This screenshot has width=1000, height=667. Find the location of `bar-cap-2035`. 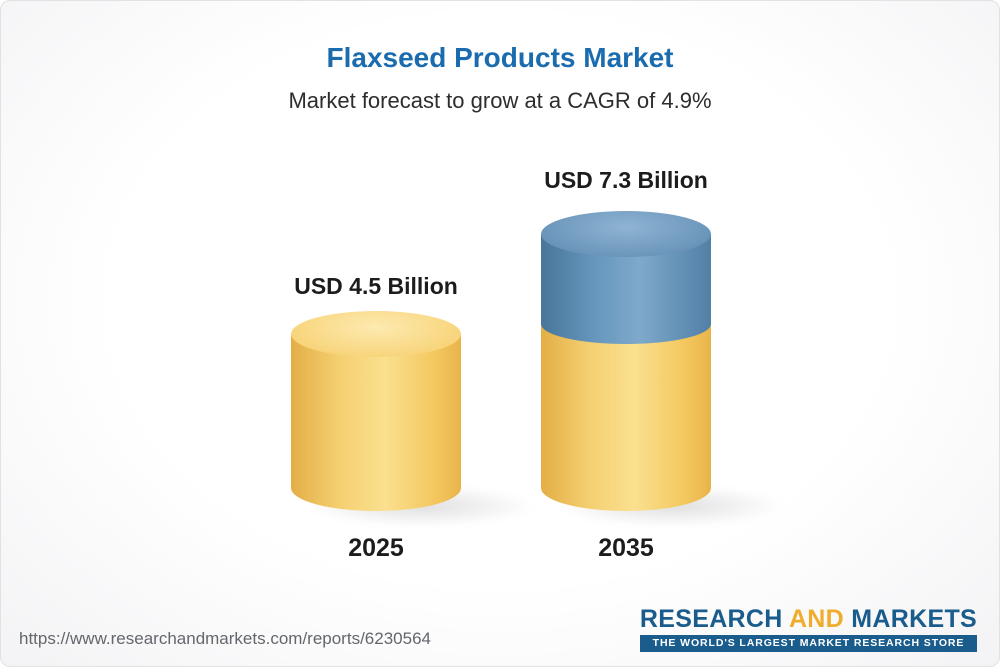

bar-cap-2035 is located at coordinates (626, 234).